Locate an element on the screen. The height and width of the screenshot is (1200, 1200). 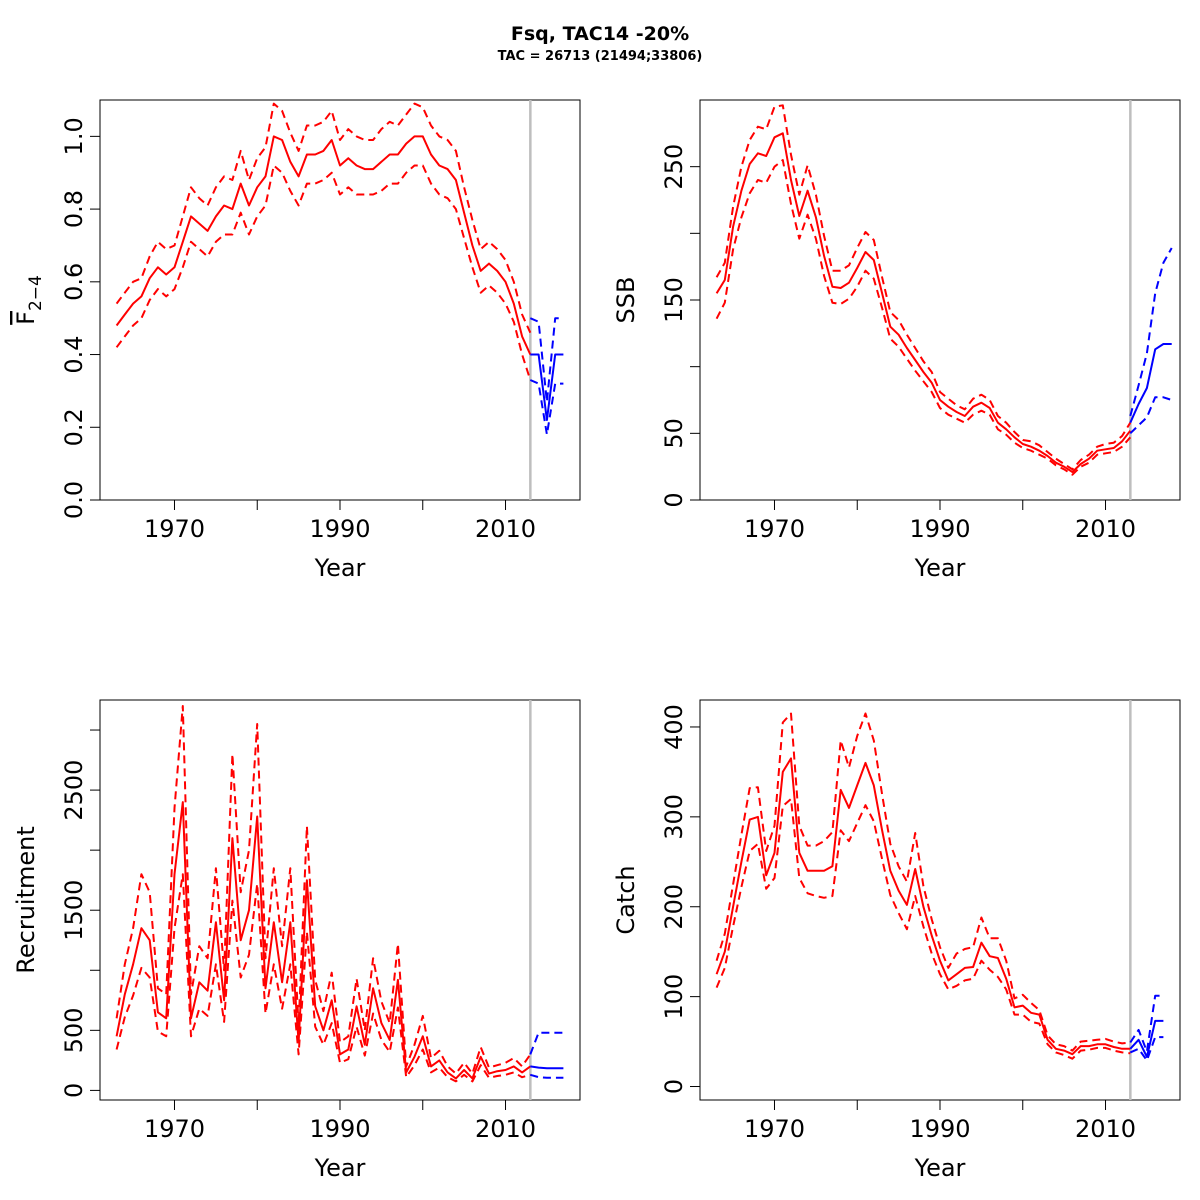
y-axis-label-main: SSB is located at coordinates (626, 300).